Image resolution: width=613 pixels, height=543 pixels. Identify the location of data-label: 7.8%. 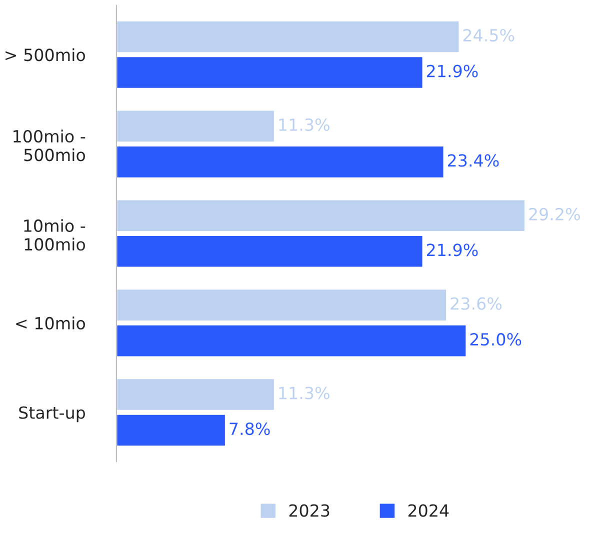
(250, 429).